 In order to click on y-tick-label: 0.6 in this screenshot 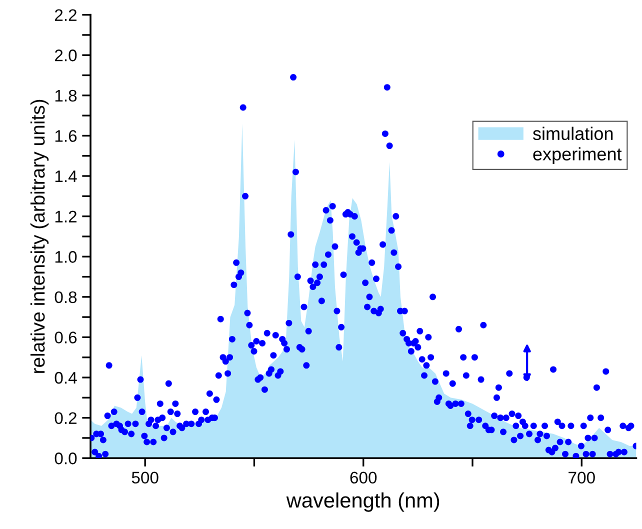, I will do `click(65, 338)`.